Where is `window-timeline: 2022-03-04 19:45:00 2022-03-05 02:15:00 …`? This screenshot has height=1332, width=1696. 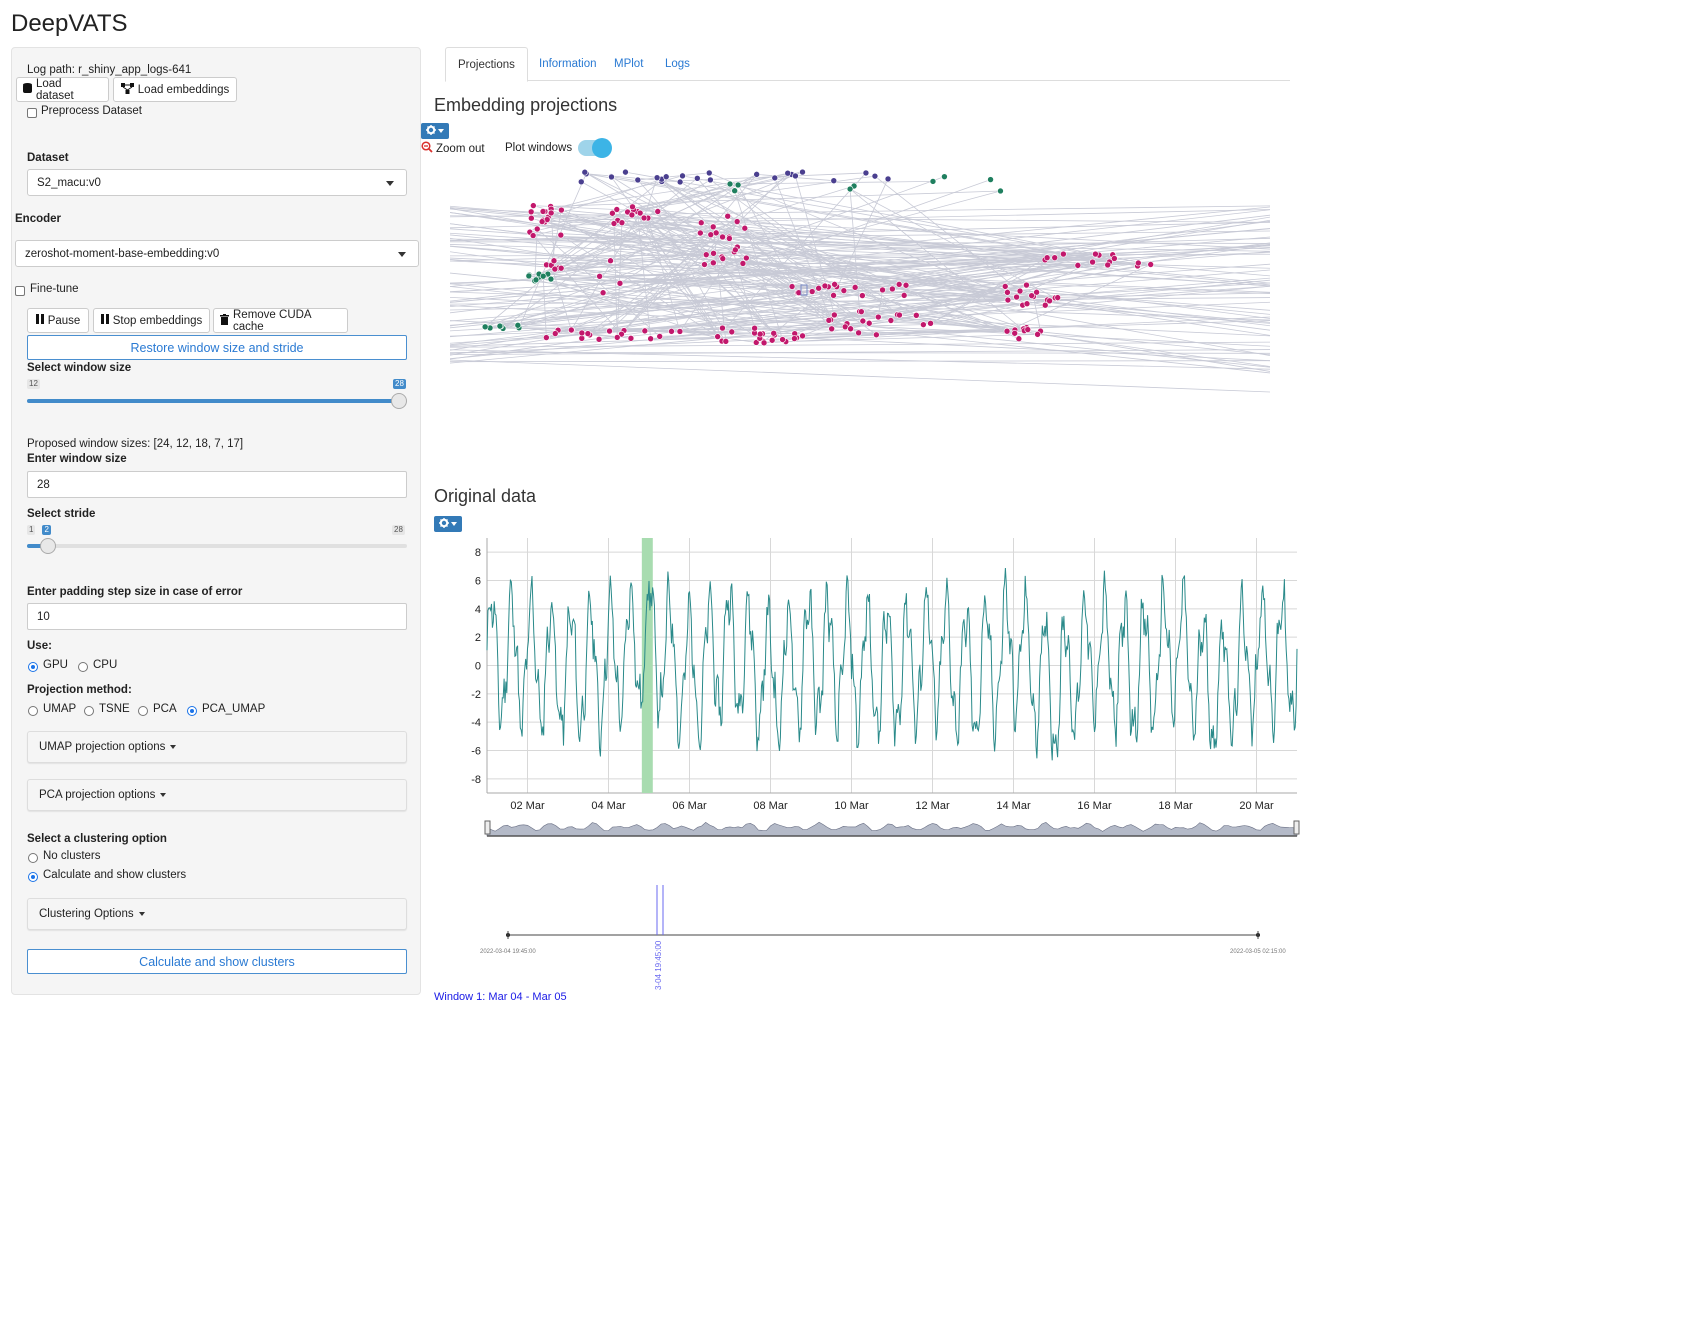 window-timeline: 2022-03-04 19:45:00 2022-03-05 02:15:00 … is located at coordinates (880, 935).